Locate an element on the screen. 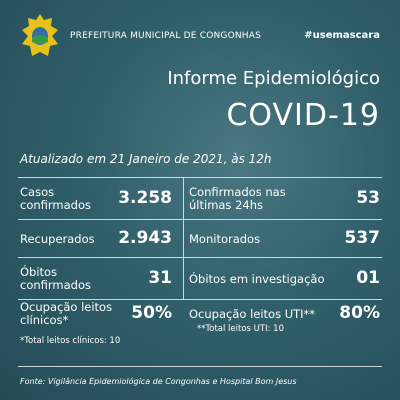  updated: Atualizado em 21 Janeiro de 2021, às 12h is located at coordinates (146, 159).